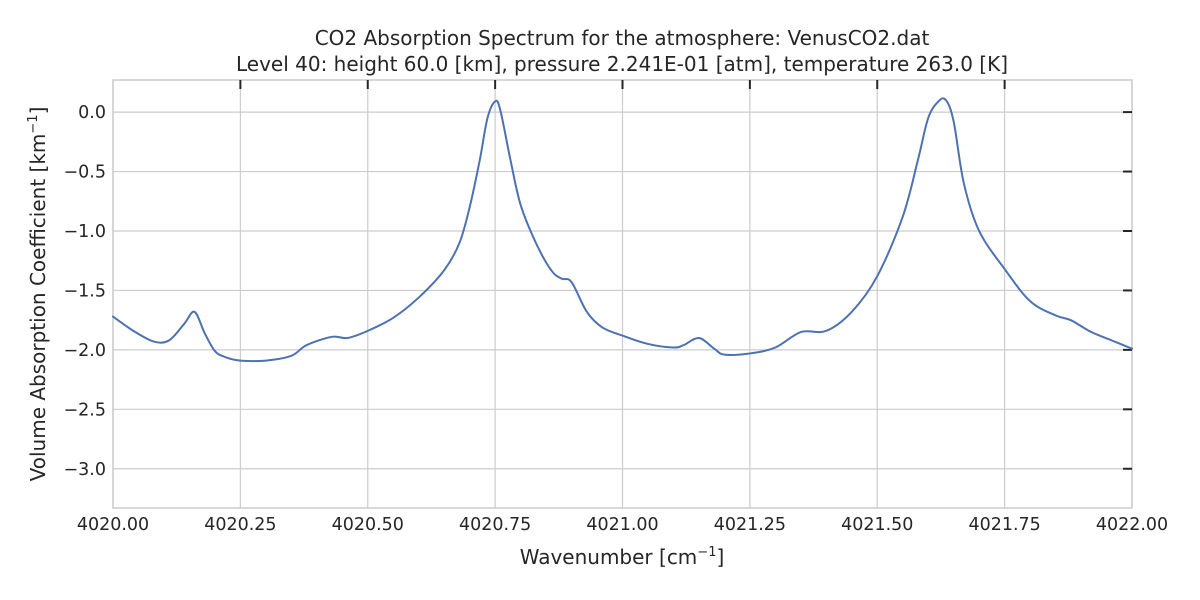 The width and height of the screenshot is (1200, 600). Describe the element at coordinates (85, 173) in the screenshot. I see `y-tick-label: −0.5` at that location.